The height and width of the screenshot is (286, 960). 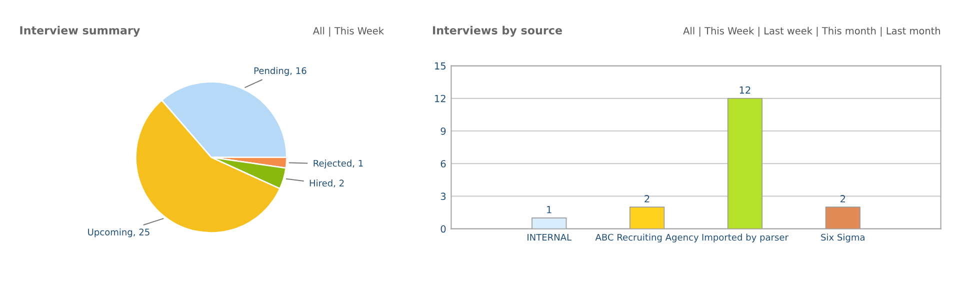 What do you see at coordinates (549, 210) in the screenshot?
I see `data-label: 1` at bounding box center [549, 210].